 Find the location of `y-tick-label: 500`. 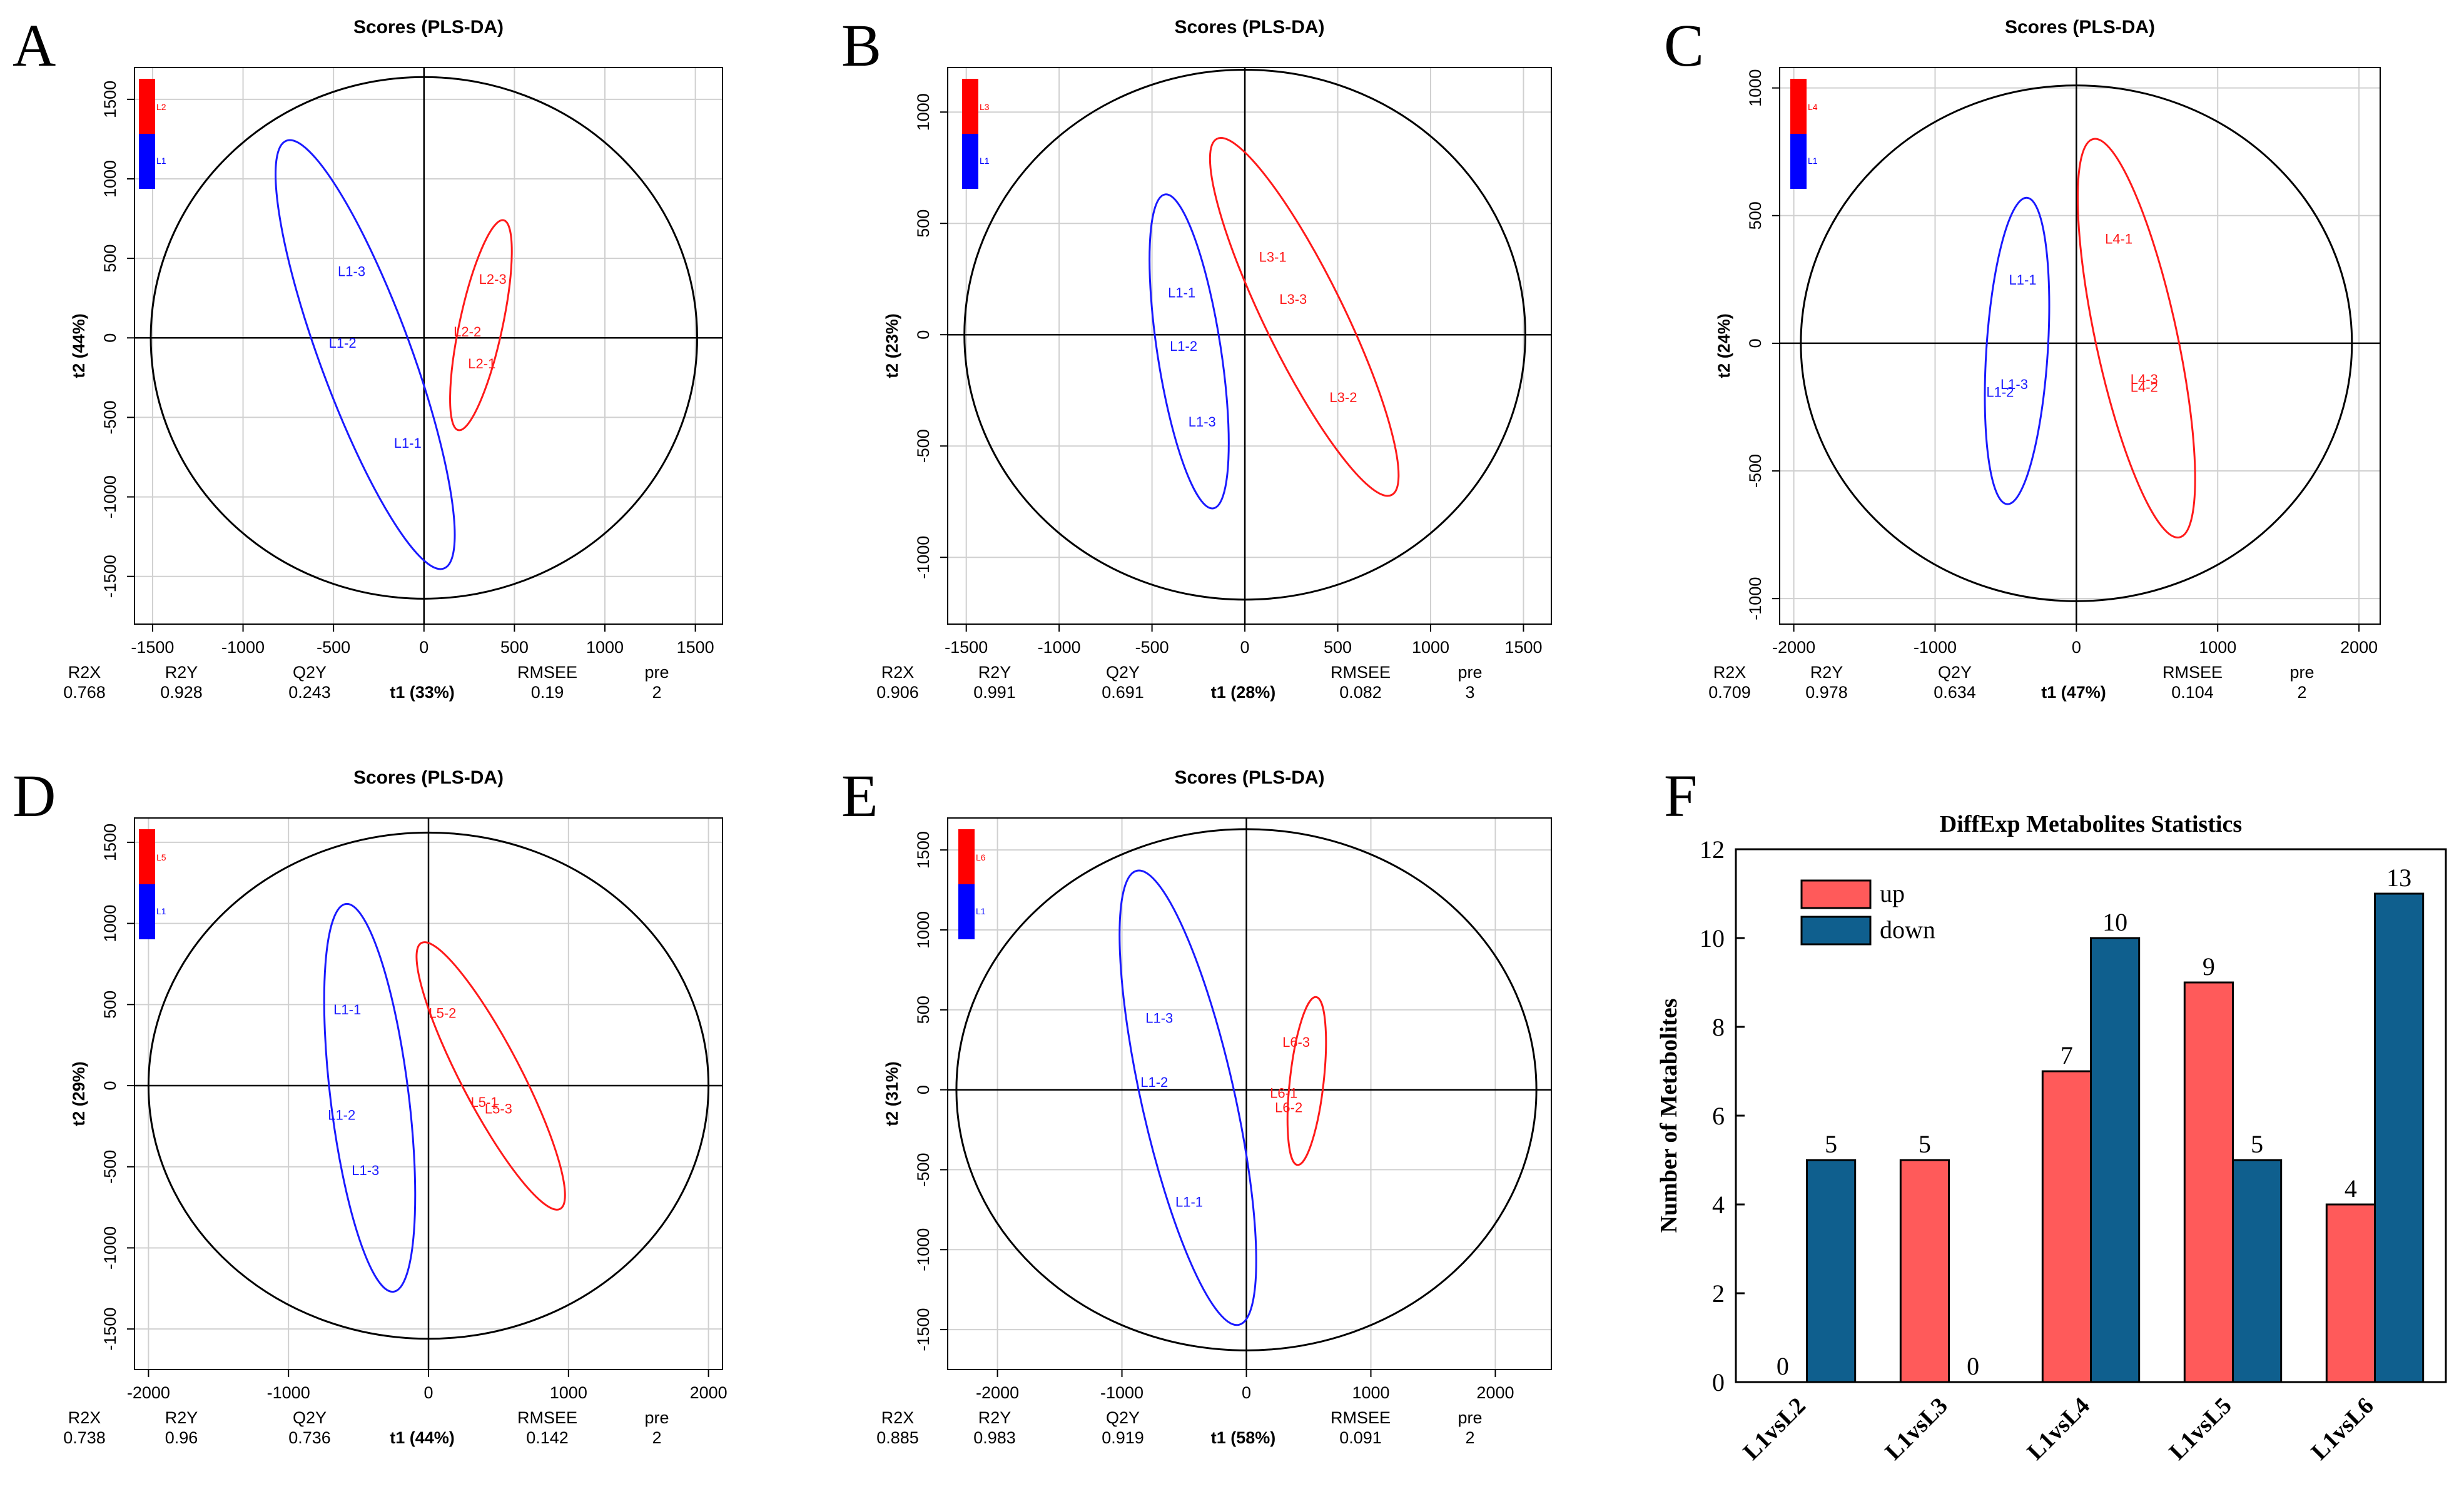

y-tick-label: 500 is located at coordinates (110, 1005).